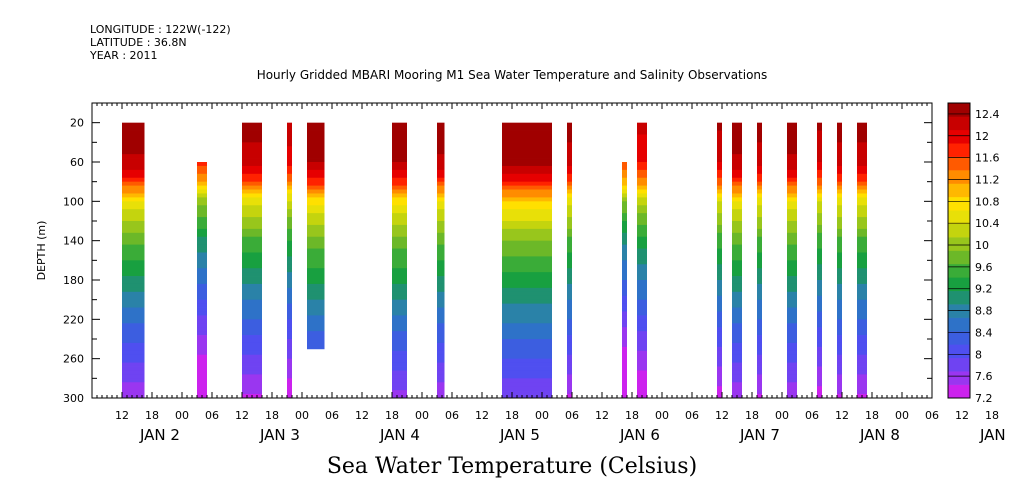 Image resolution: width=1009 pixels, height=504 pixels. I want to click on colorbar-swatch, so click(959, 217).